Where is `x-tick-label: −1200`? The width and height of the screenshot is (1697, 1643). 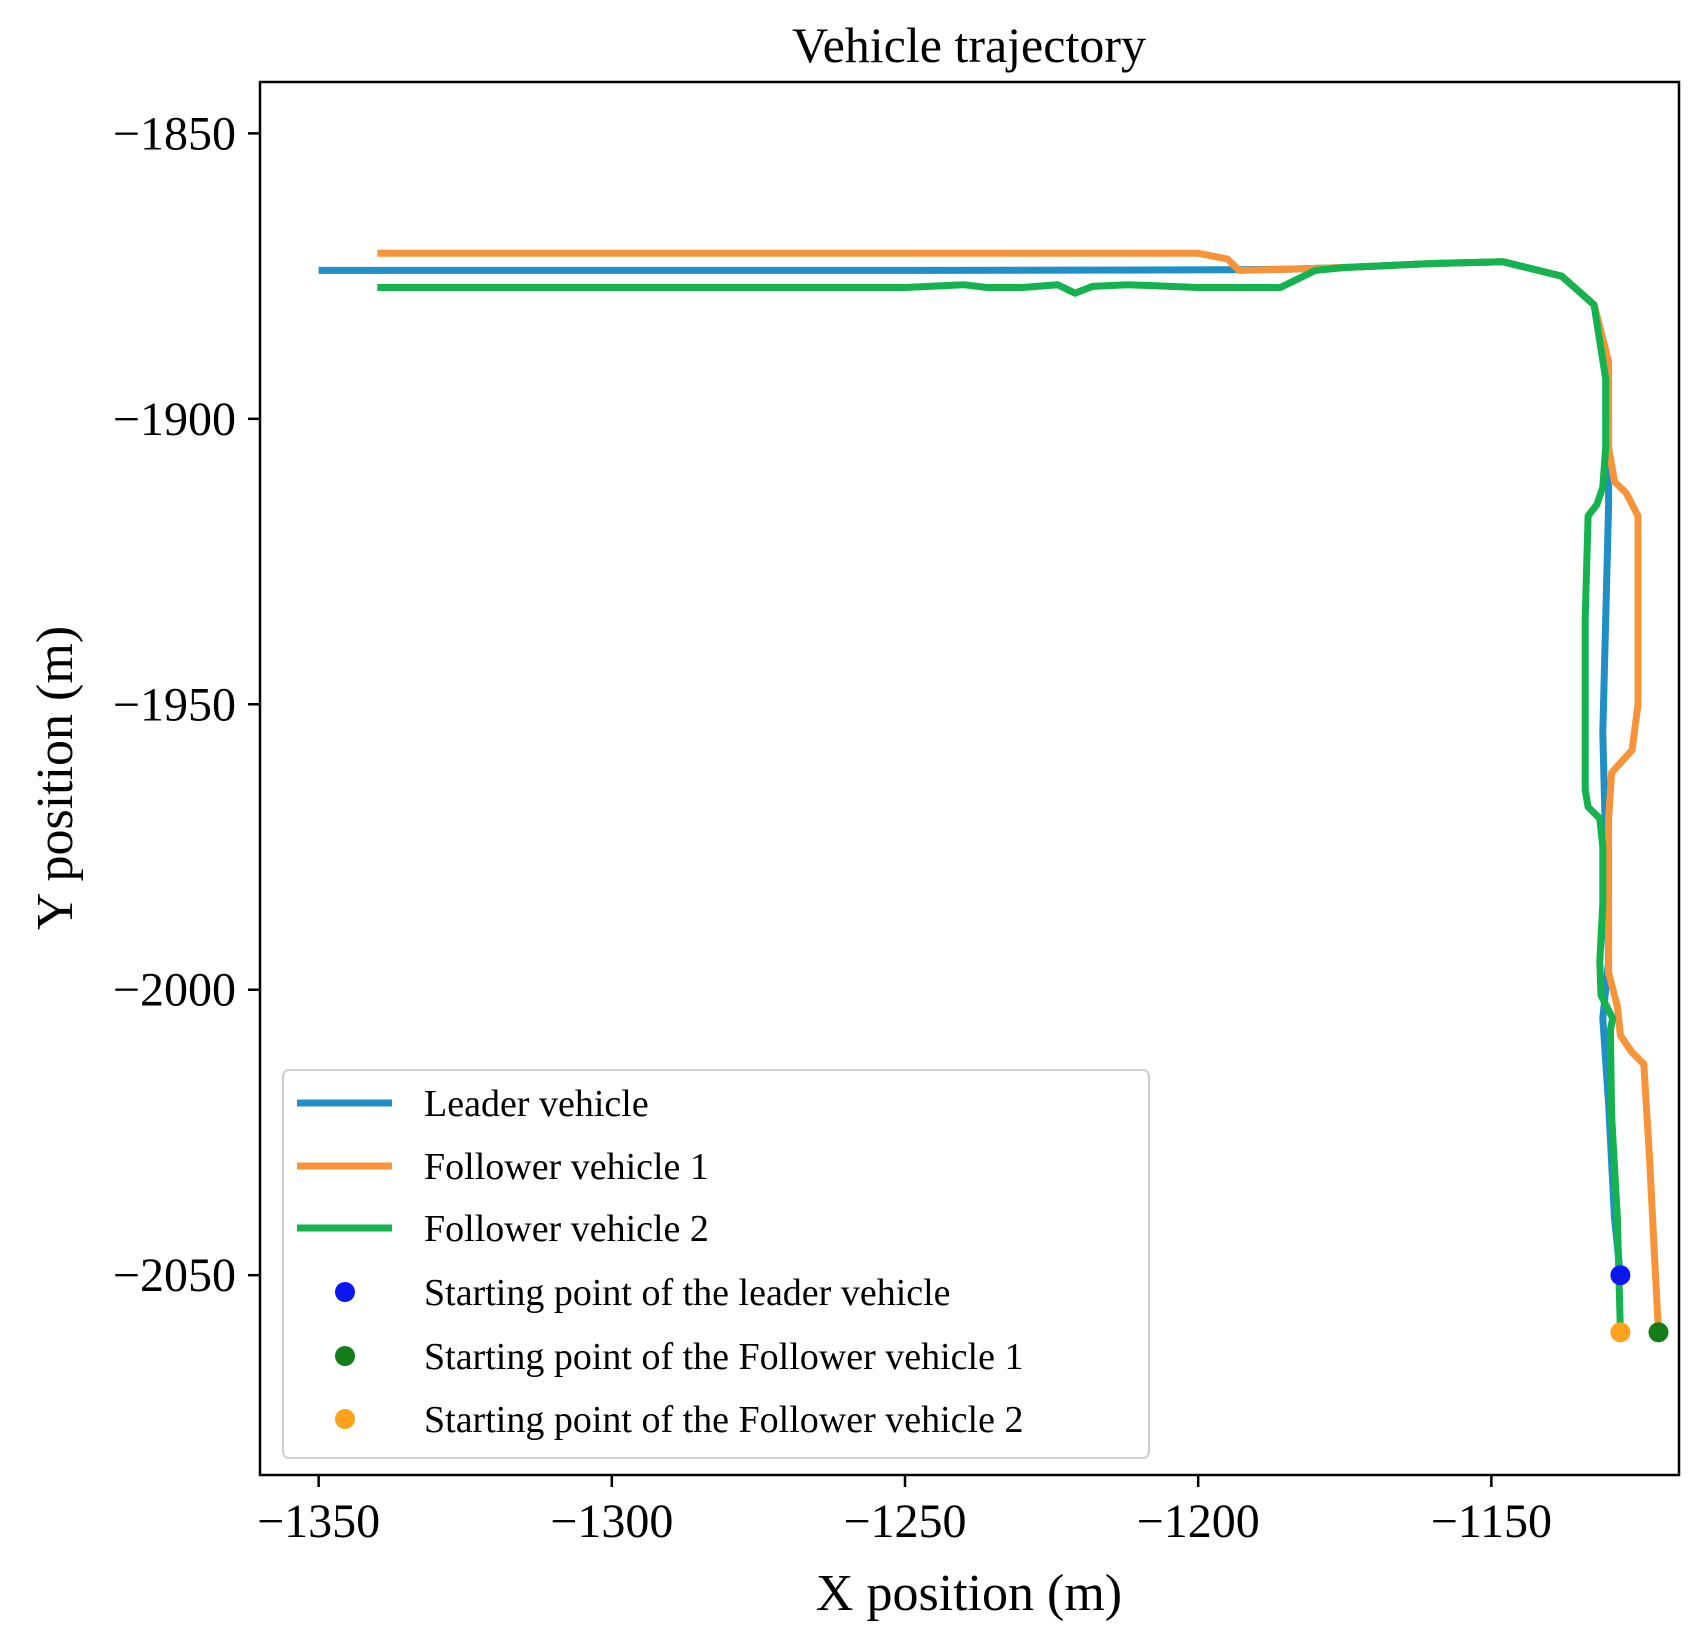
x-tick-label: −1200 is located at coordinates (1198, 1521).